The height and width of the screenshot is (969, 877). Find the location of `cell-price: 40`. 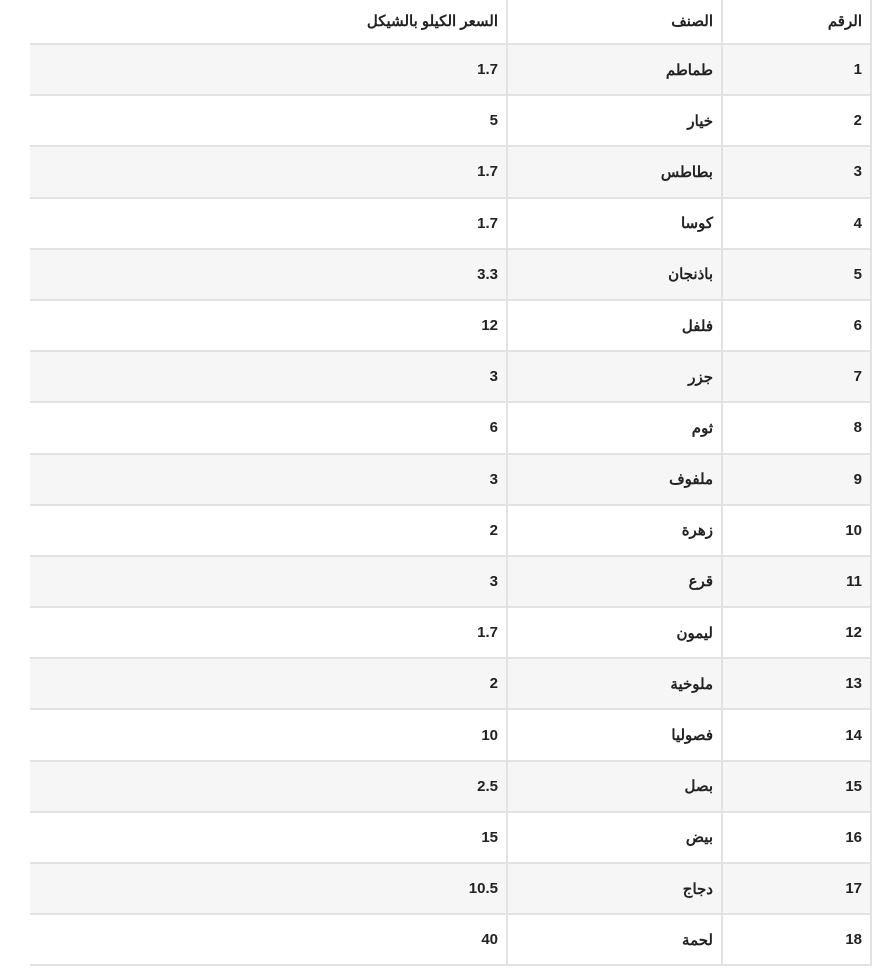

cell-price: 40 is located at coordinates (269, 940).